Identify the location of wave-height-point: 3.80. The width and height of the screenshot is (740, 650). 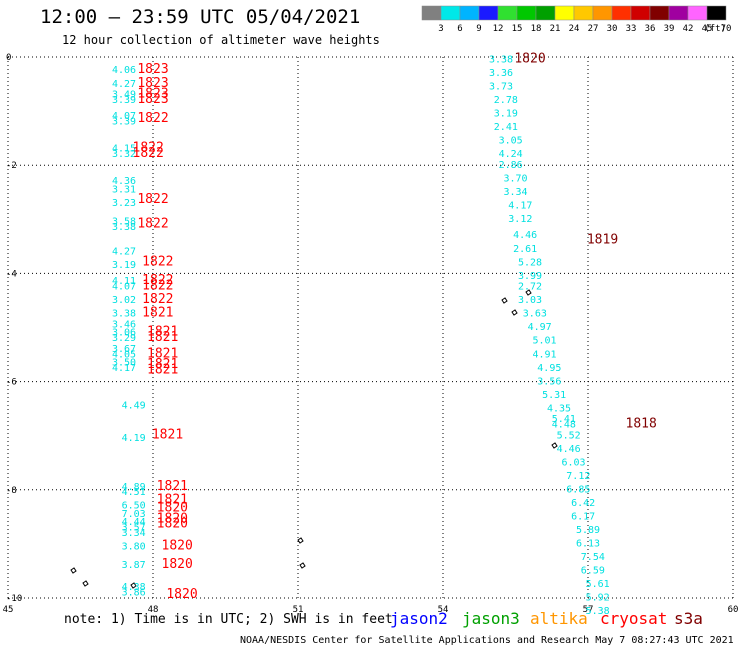
(134, 546).